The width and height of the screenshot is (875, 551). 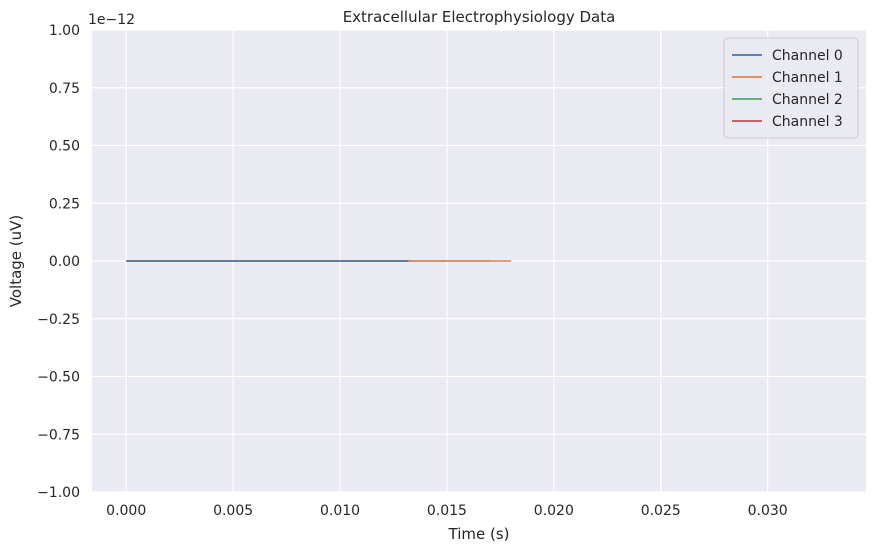 What do you see at coordinates (64, 262) in the screenshot?
I see `y-tick-label: 0.00` at bounding box center [64, 262].